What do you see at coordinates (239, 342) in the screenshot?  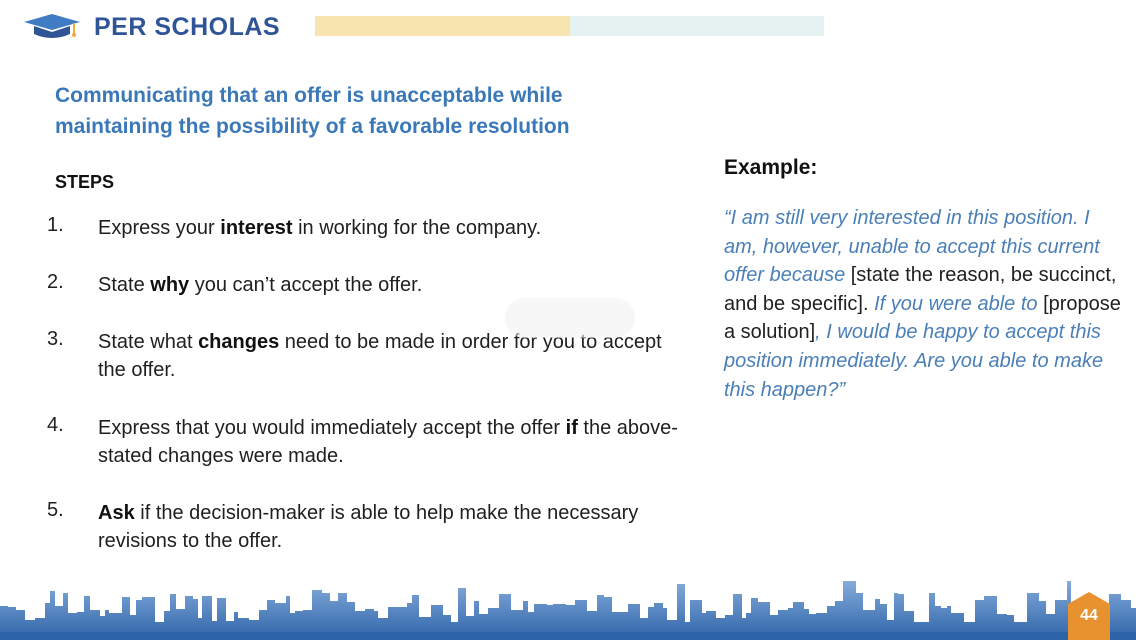 I see `step-text-bold: changes` at bounding box center [239, 342].